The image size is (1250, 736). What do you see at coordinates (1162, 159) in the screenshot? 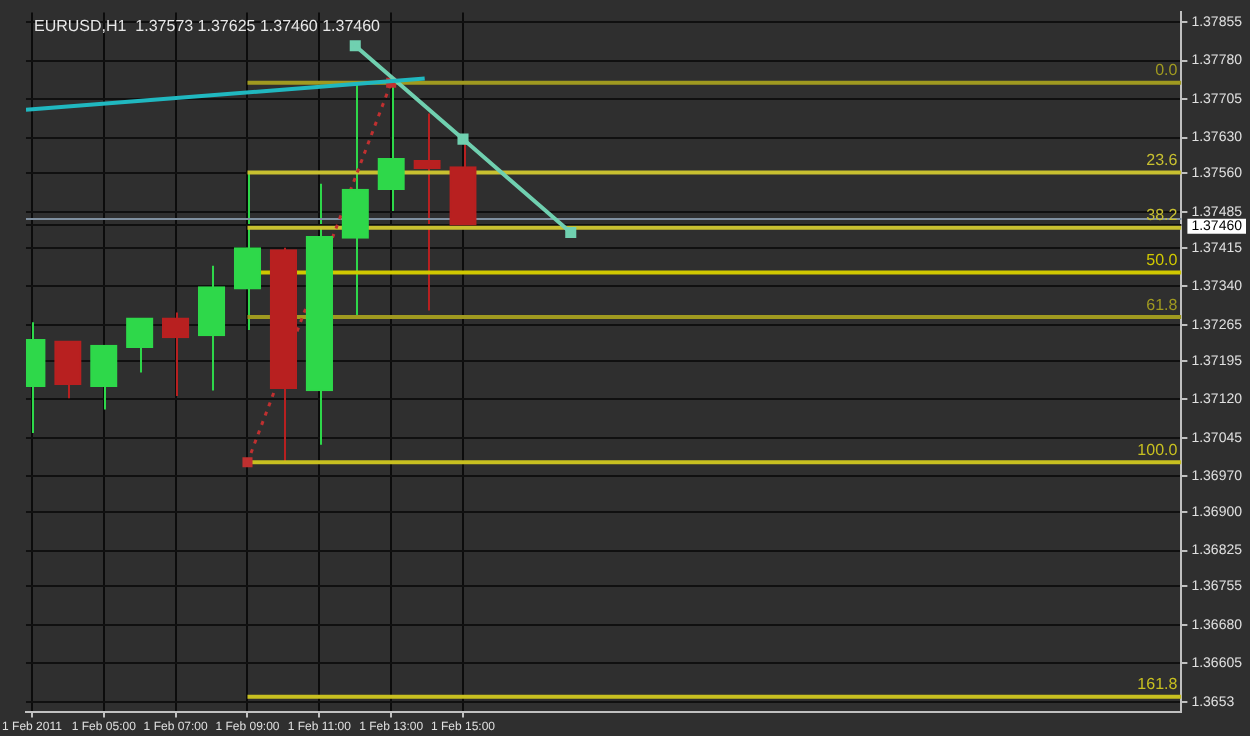
I see `series-label: 23.6` at bounding box center [1162, 159].